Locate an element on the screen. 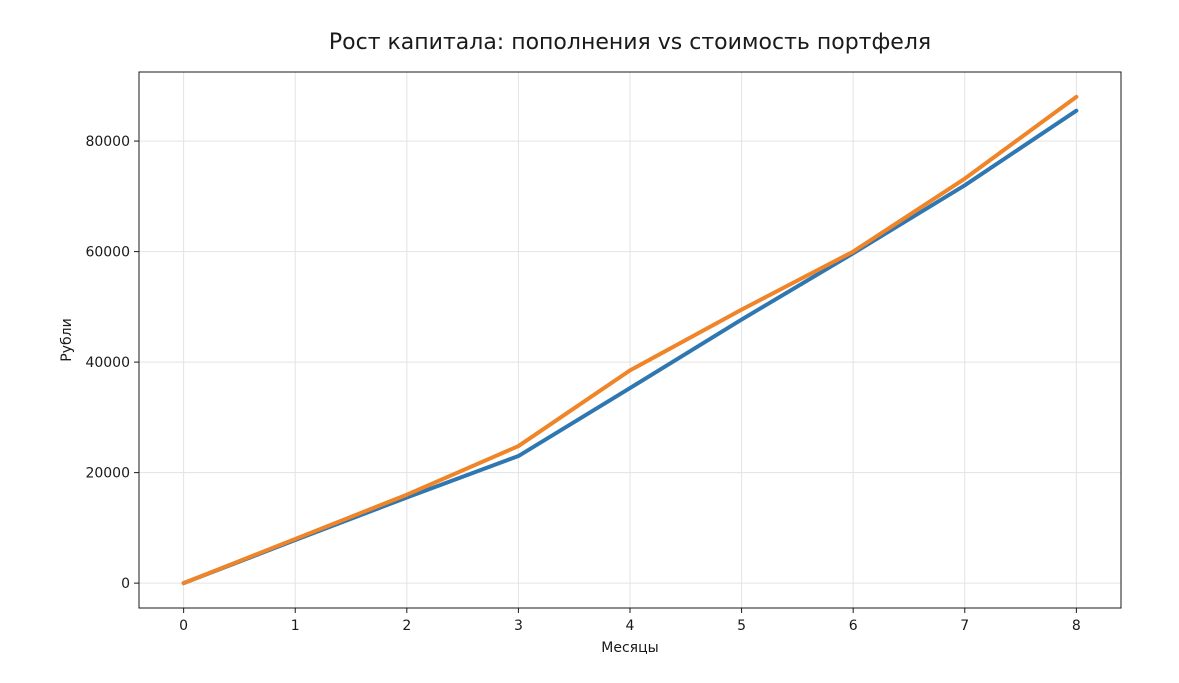  x-tick-label: 6 is located at coordinates (853, 626).